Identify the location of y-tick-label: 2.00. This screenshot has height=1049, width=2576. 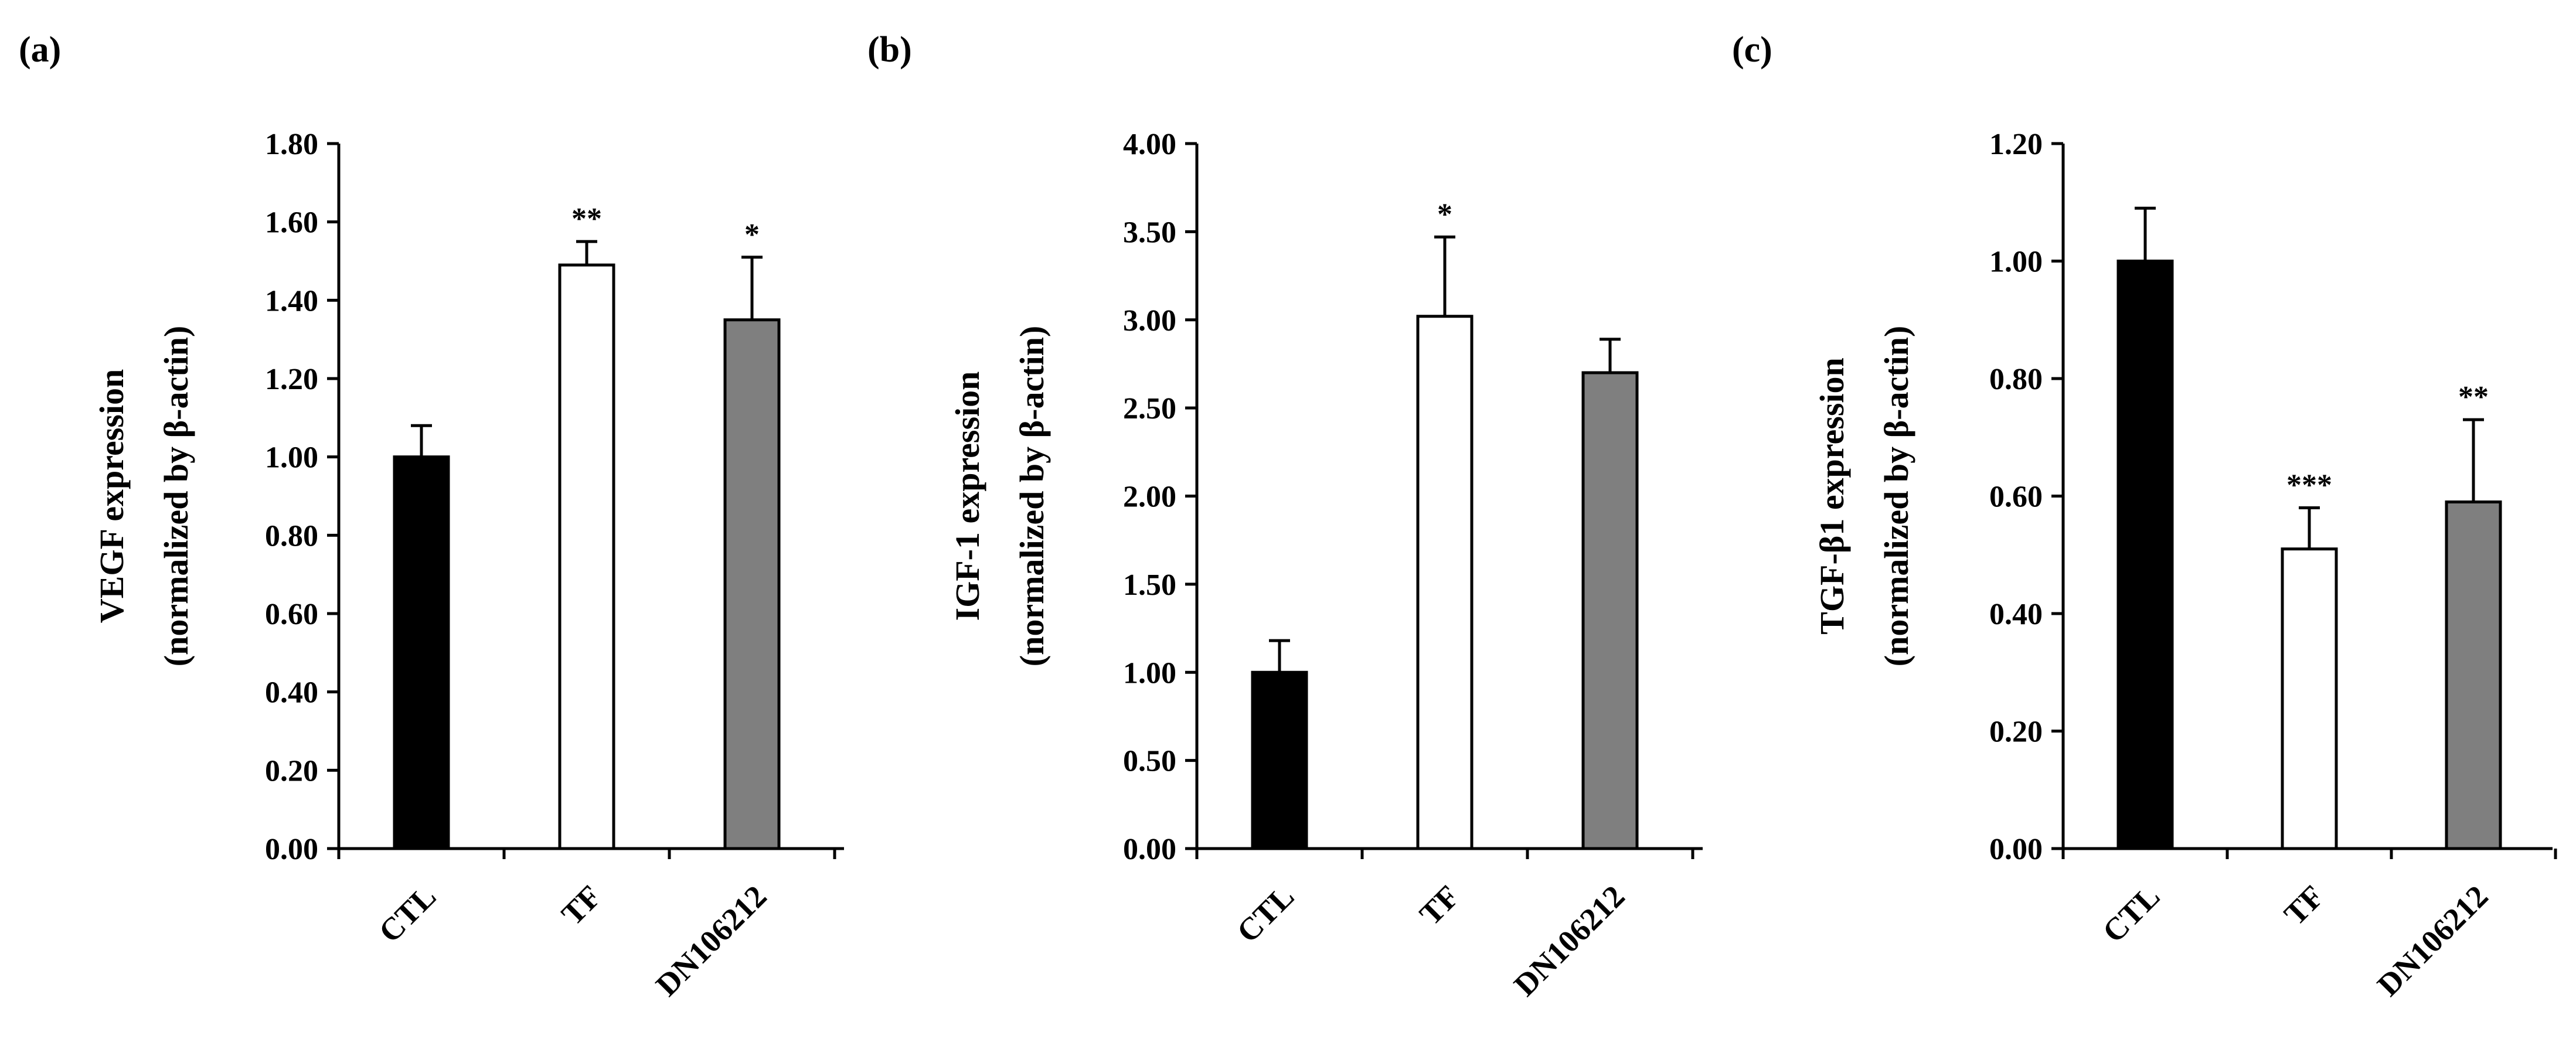
(1149, 497).